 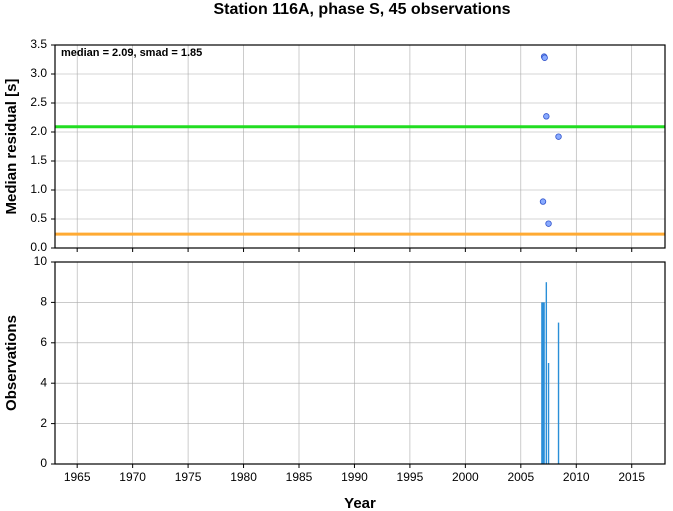 I want to click on y-tick-label: 3.0, so click(x=38, y=73).